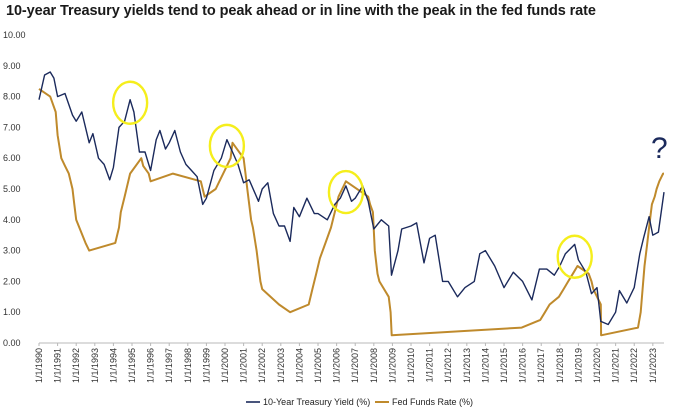  What do you see at coordinates (12, 281) in the screenshot?
I see `y-tick-label: 2.00` at bounding box center [12, 281].